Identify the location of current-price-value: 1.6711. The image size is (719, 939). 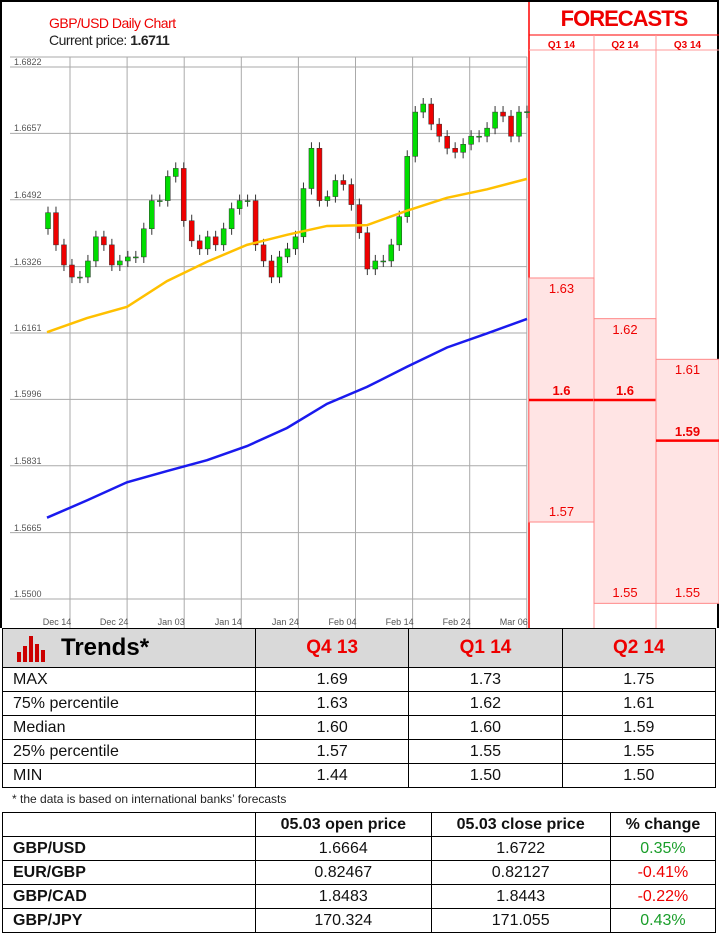
(150, 40).